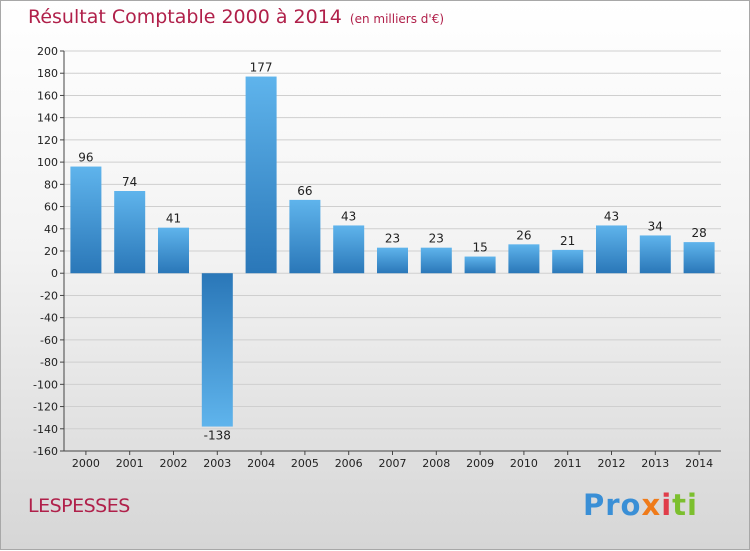 The height and width of the screenshot is (551, 750). Describe the element at coordinates (524, 259) in the screenshot. I see `bar-2010` at that location.